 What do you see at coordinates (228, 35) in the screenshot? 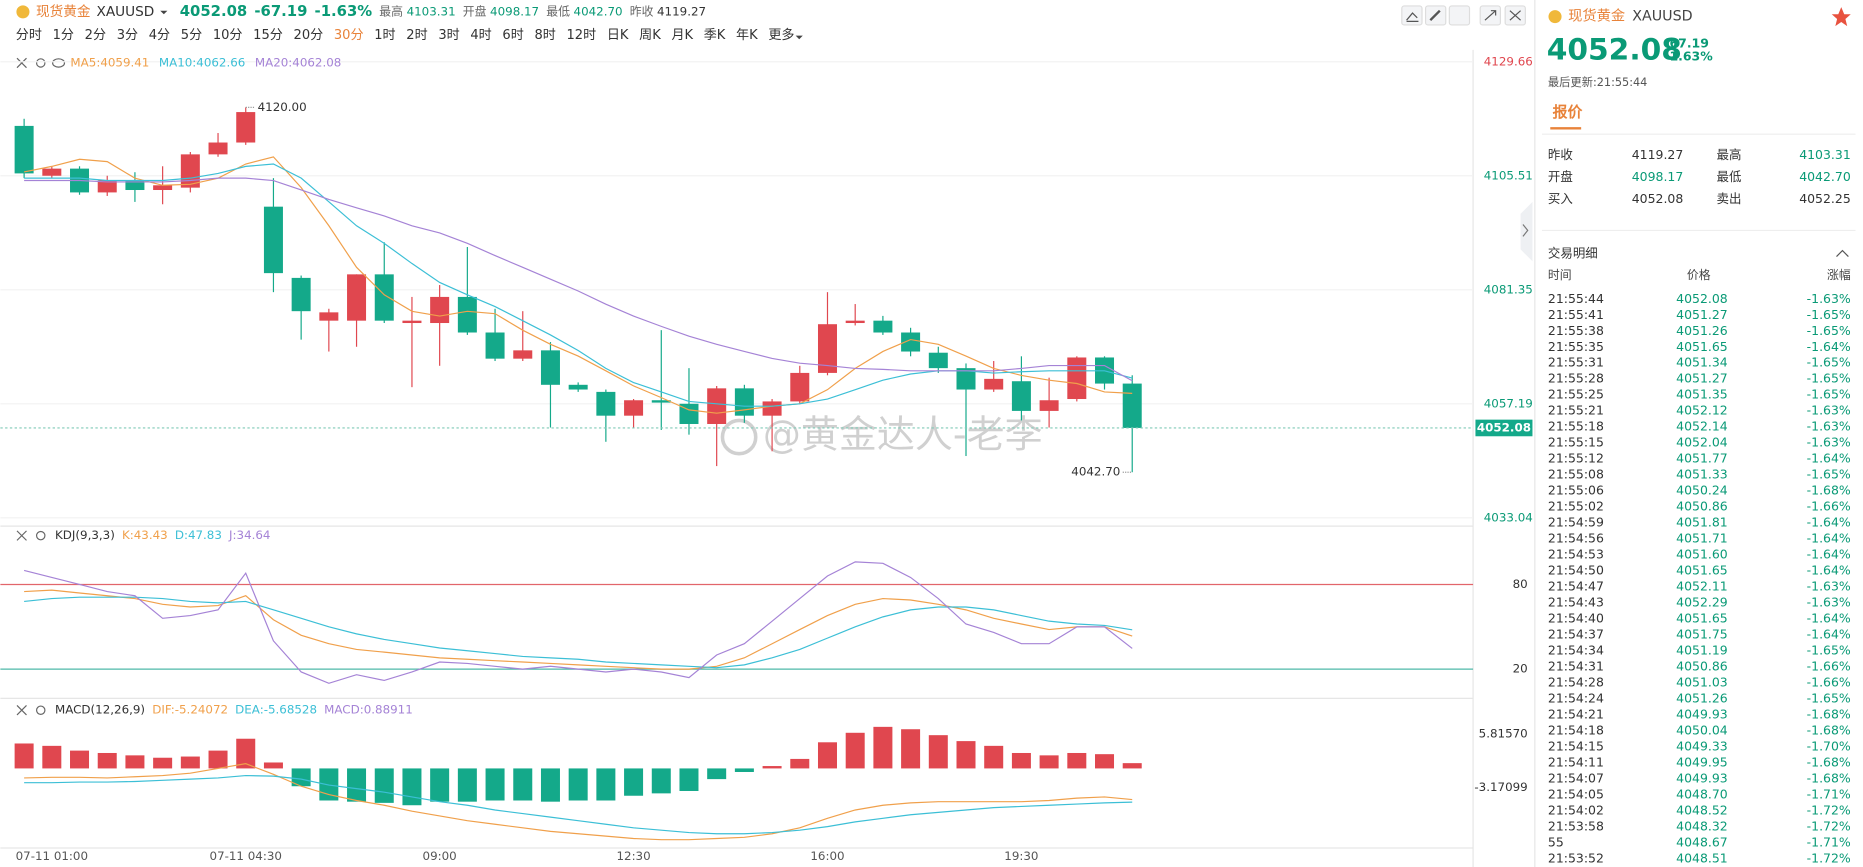
I see `period-tab: 10分` at bounding box center [228, 35].